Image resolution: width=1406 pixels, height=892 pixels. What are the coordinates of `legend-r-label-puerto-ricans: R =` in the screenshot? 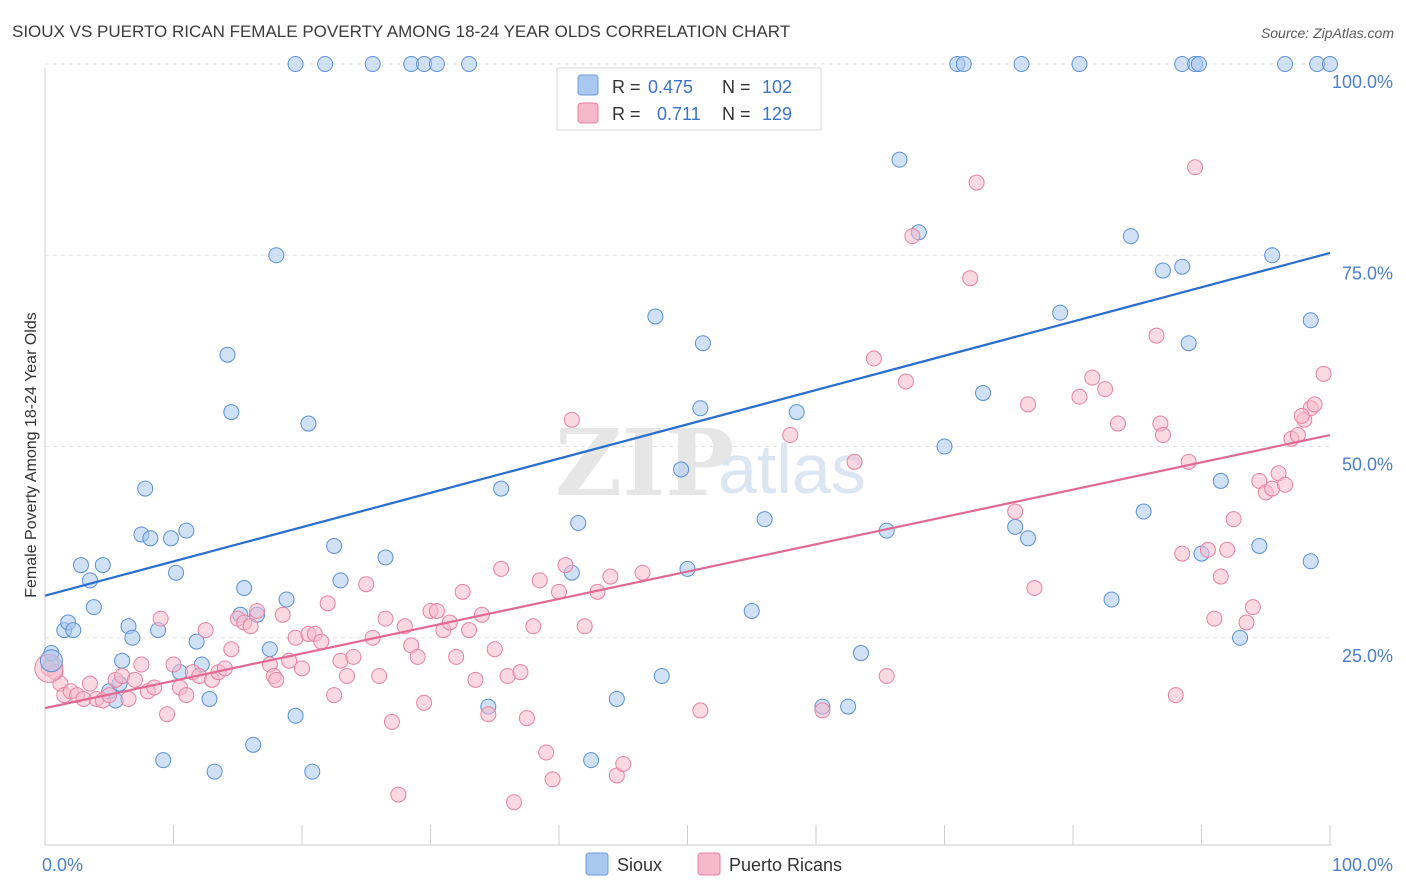 It's located at (626, 114).